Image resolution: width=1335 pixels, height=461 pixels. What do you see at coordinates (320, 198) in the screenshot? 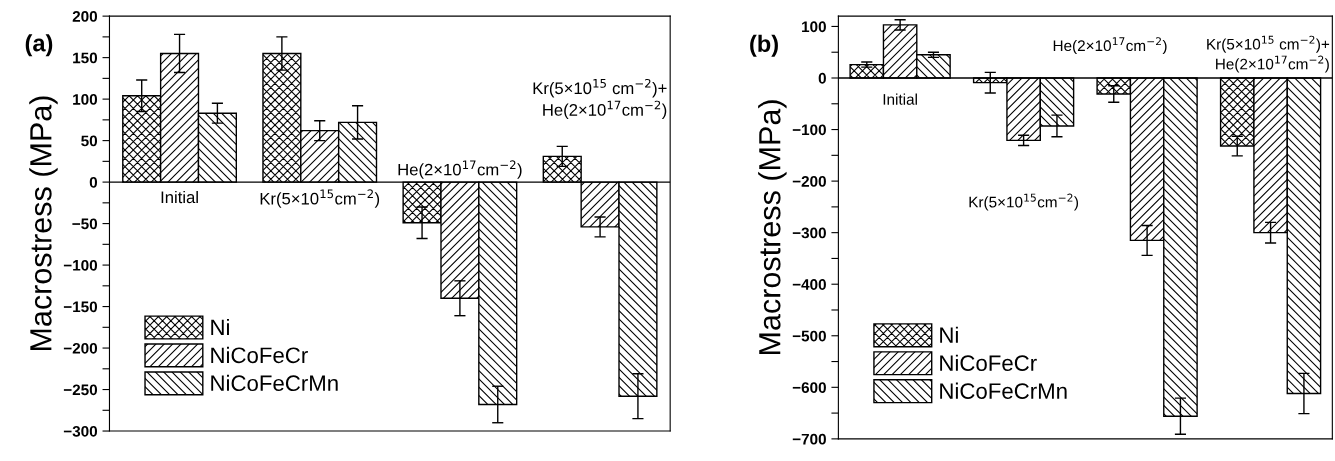
I see `category-label: Kr(5×10$^{15}$cm$^{−2}$)` at bounding box center [320, 198].